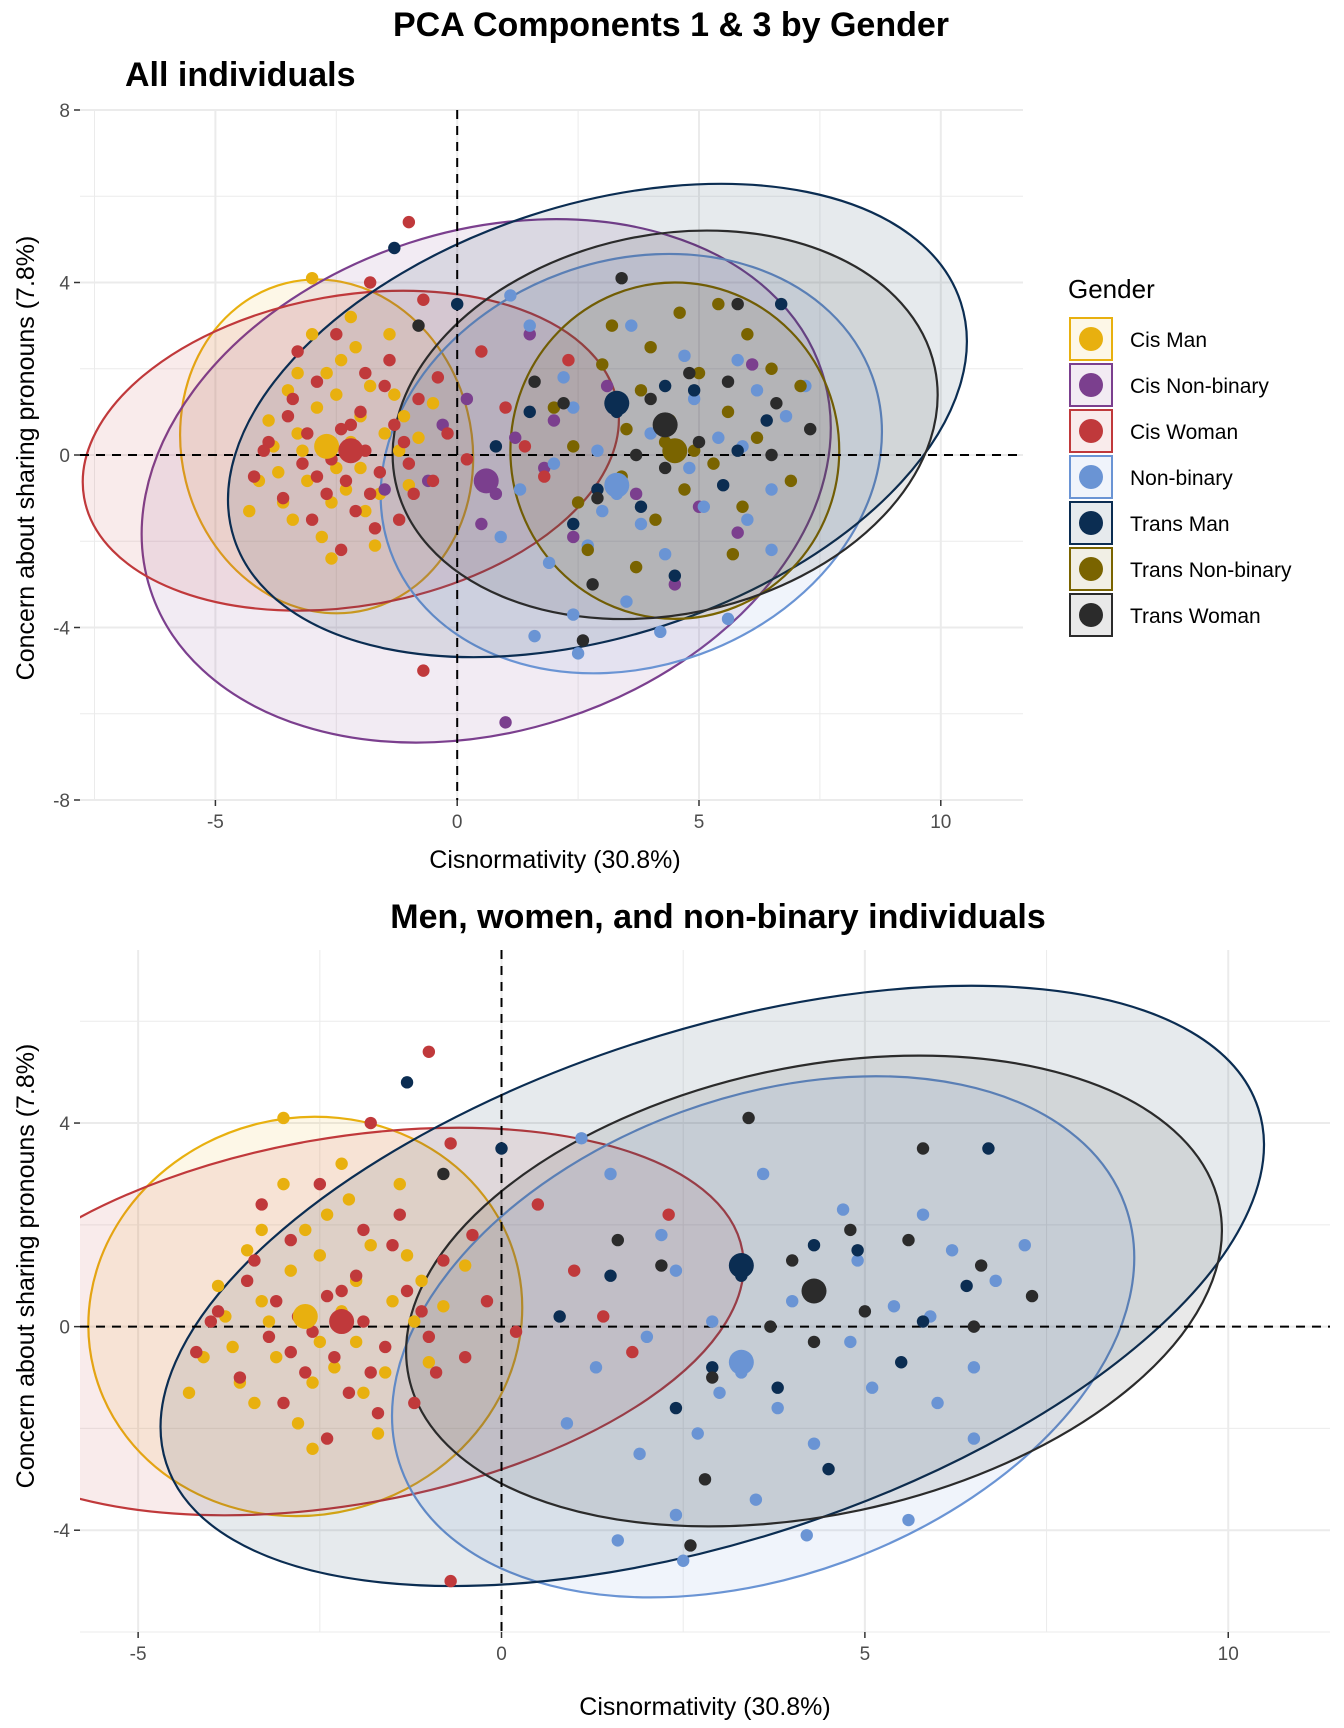 The height and width of the screenshot is (1728, 1344). I want to click on legend-item-trans-woman: Trans Woman, so click(1165, 615).